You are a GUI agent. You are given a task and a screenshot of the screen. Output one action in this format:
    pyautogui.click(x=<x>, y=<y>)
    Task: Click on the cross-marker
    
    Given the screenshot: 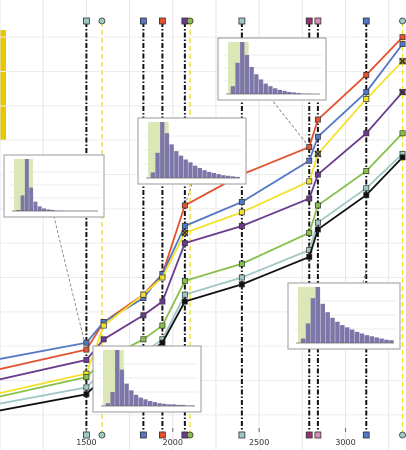 What is the action you would take?
    pyautogui.click(x=402, y=92)
    